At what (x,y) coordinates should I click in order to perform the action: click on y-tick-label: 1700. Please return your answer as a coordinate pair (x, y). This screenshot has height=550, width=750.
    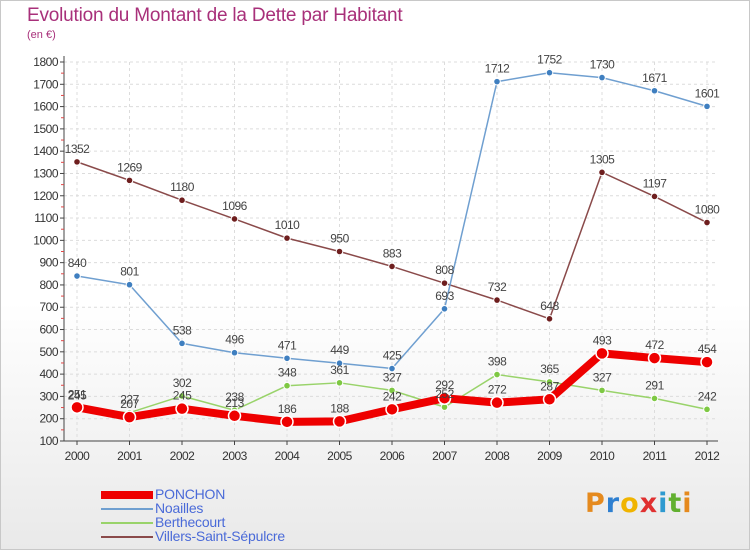
    Looking at the image, I should click on (46, 84).